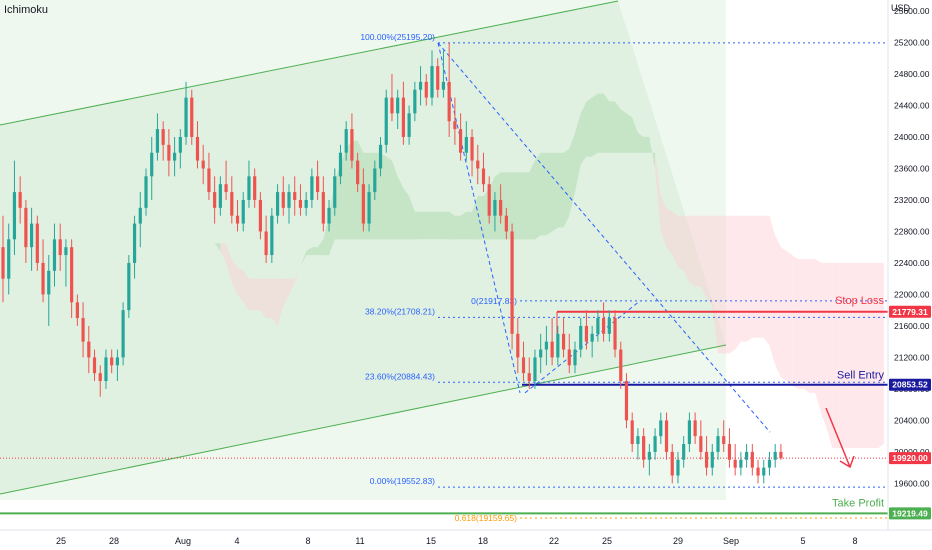 Image resolution: width=932 pixels, height=550 pixels. I want to click on projection-arrow, so click(838, 437).